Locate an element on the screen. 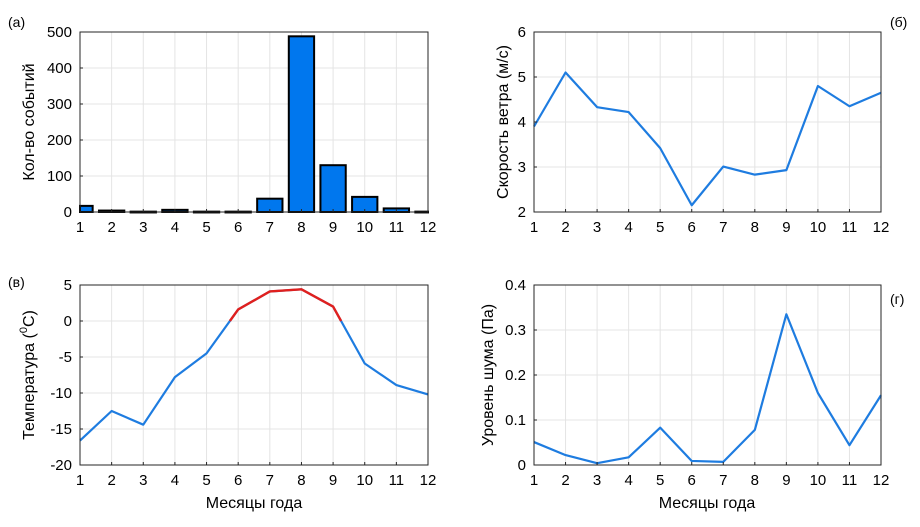 The width and height of the screenshot is (920, 527). y-tick-label: 4 is located at coordinates (522, 122).